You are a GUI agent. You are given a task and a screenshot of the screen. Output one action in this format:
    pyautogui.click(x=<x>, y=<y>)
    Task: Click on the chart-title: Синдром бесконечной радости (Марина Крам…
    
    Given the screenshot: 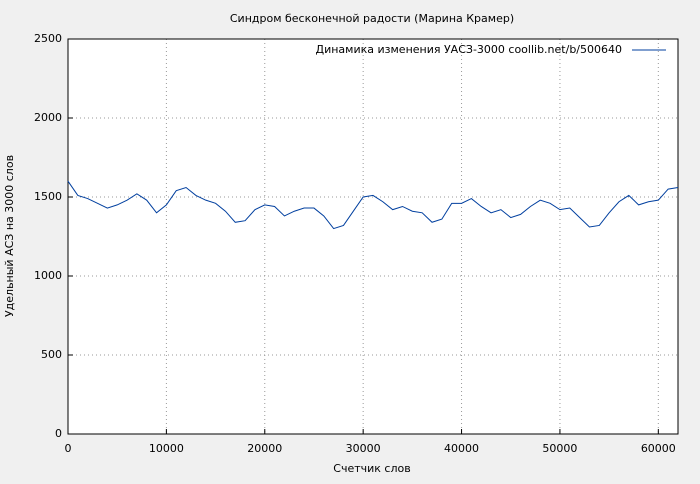 What is the action you would take?
    pyautogui.click(x=372, y=18)
    